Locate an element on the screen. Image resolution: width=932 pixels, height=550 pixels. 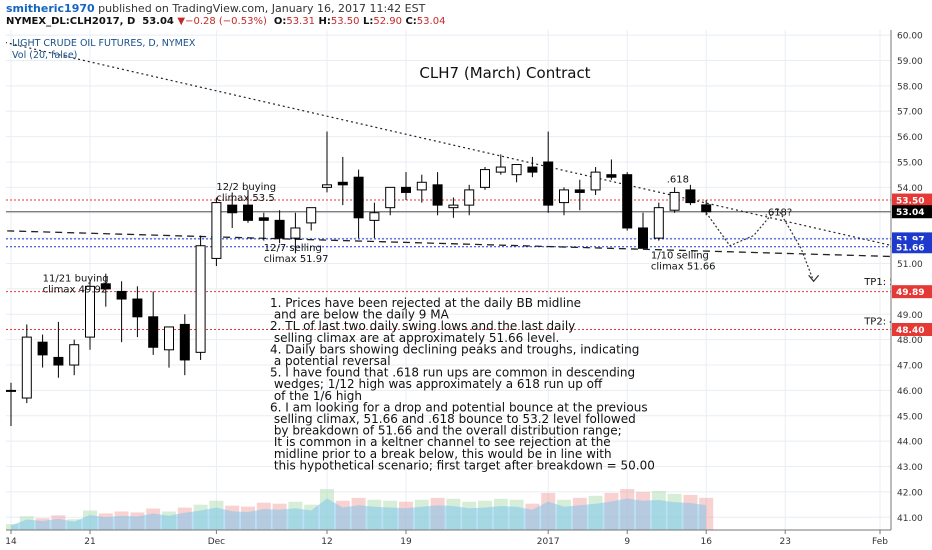
x-tick-label: 21 is located at coordinates (89, 542).